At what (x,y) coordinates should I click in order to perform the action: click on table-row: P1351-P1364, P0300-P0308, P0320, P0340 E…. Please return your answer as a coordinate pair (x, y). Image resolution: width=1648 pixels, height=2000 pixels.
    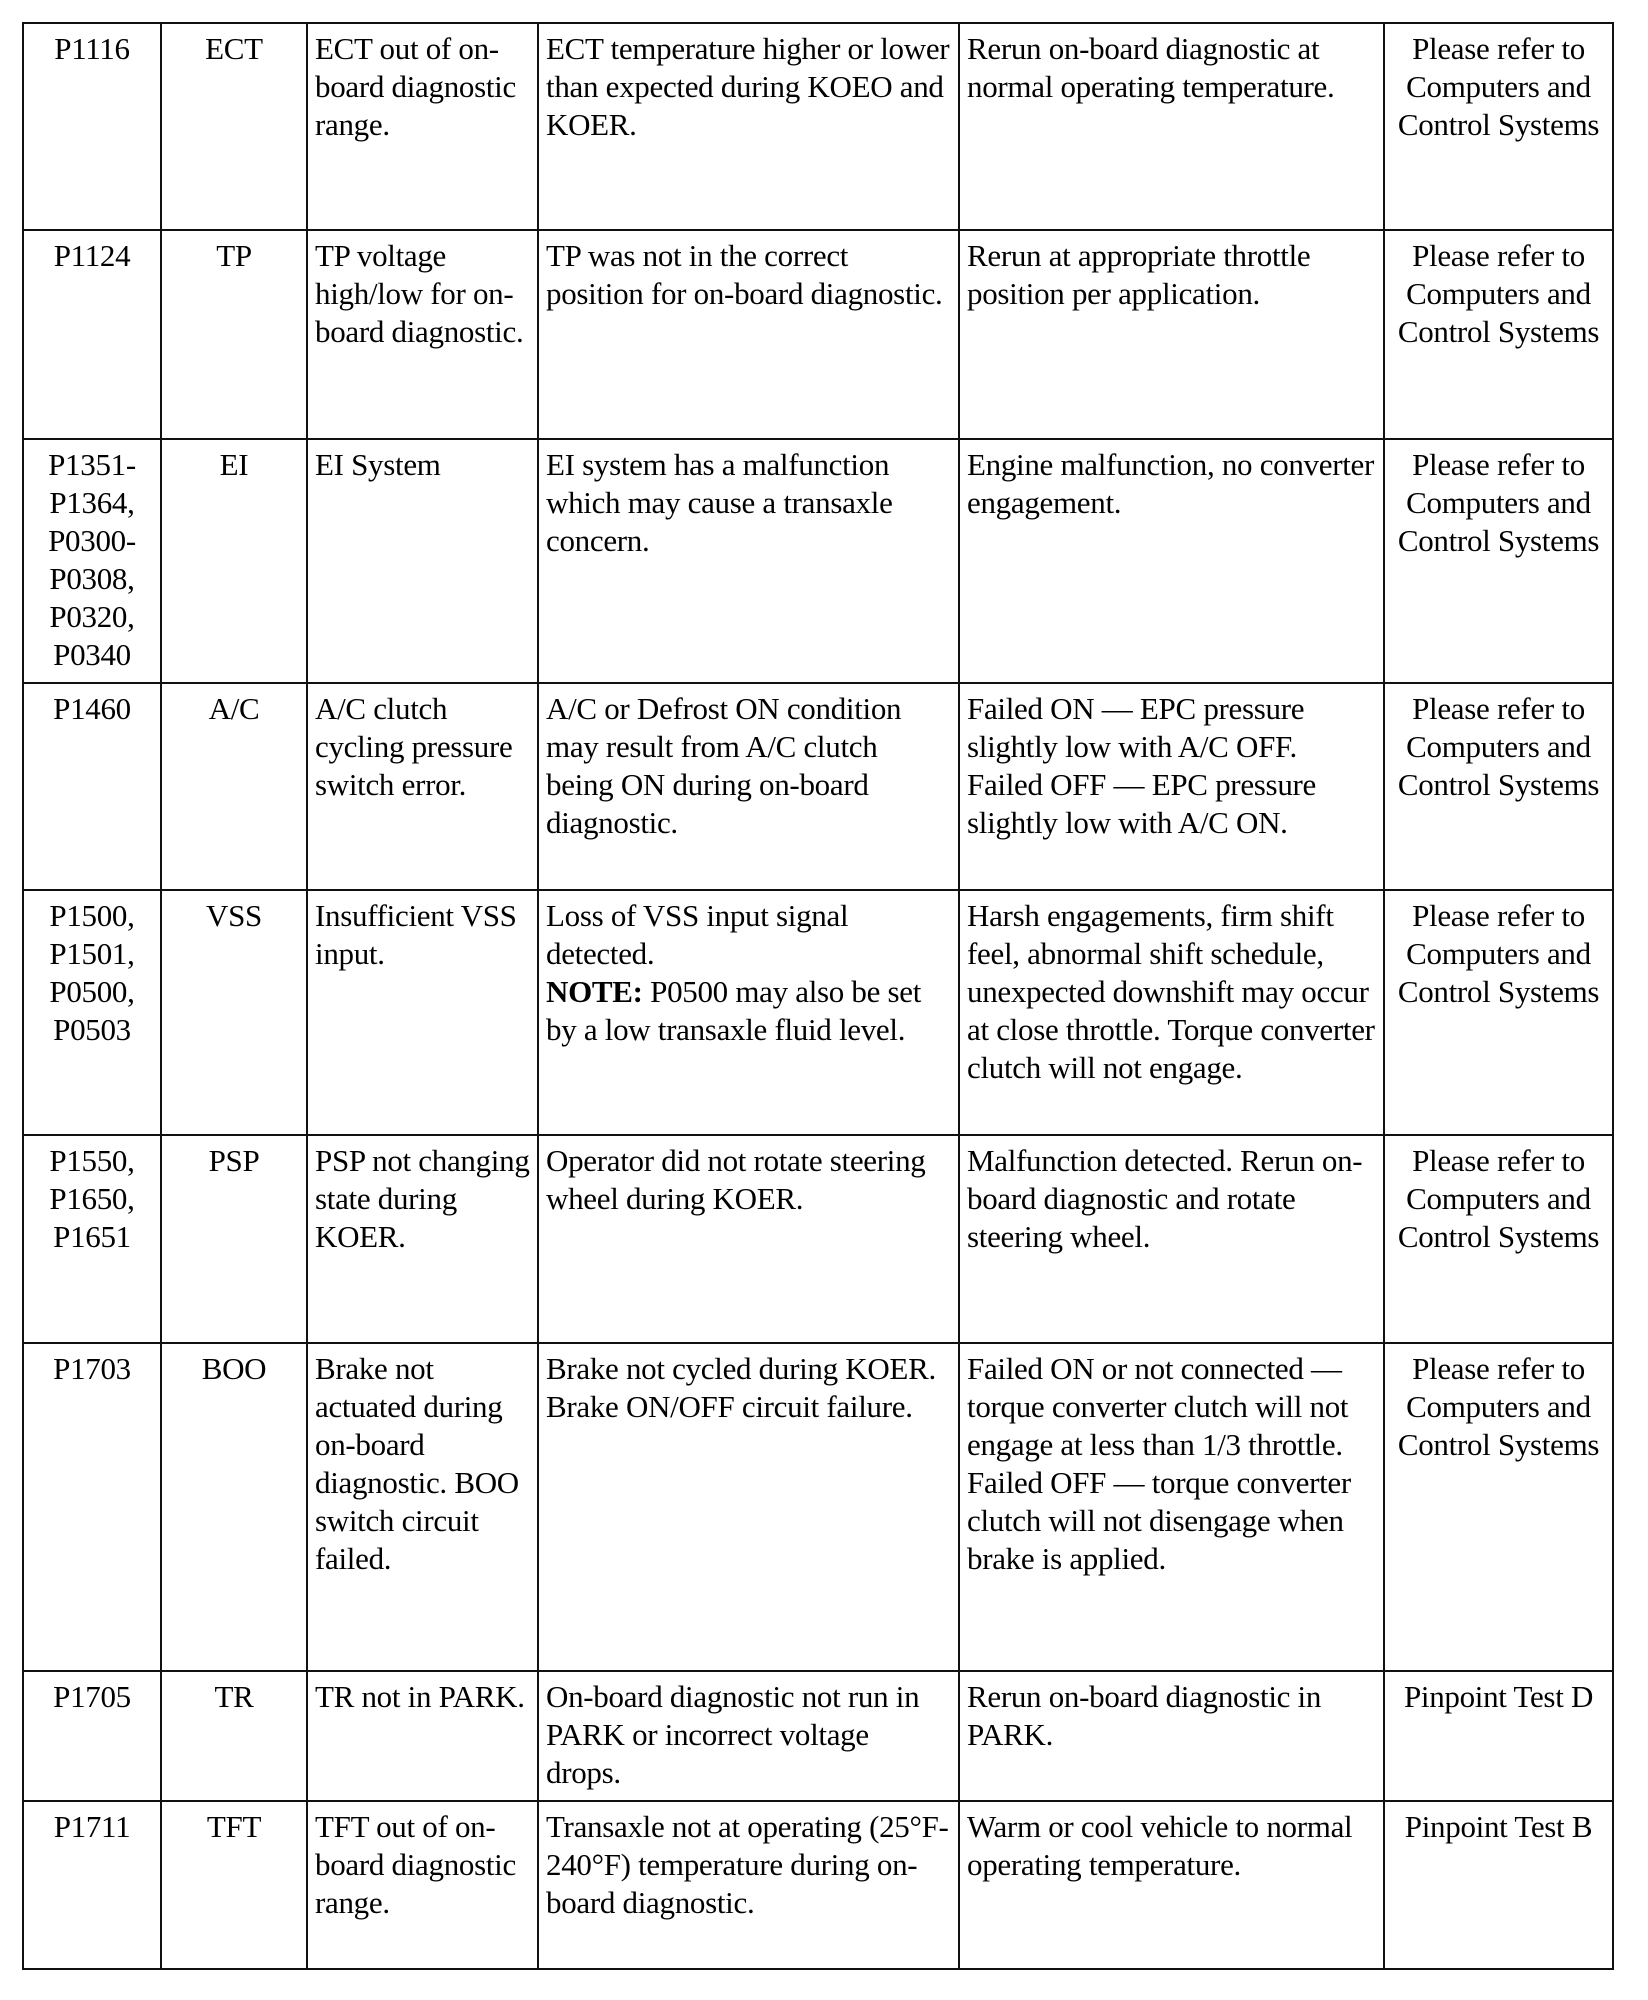
    Looking at the image, I should click on (818, 561).